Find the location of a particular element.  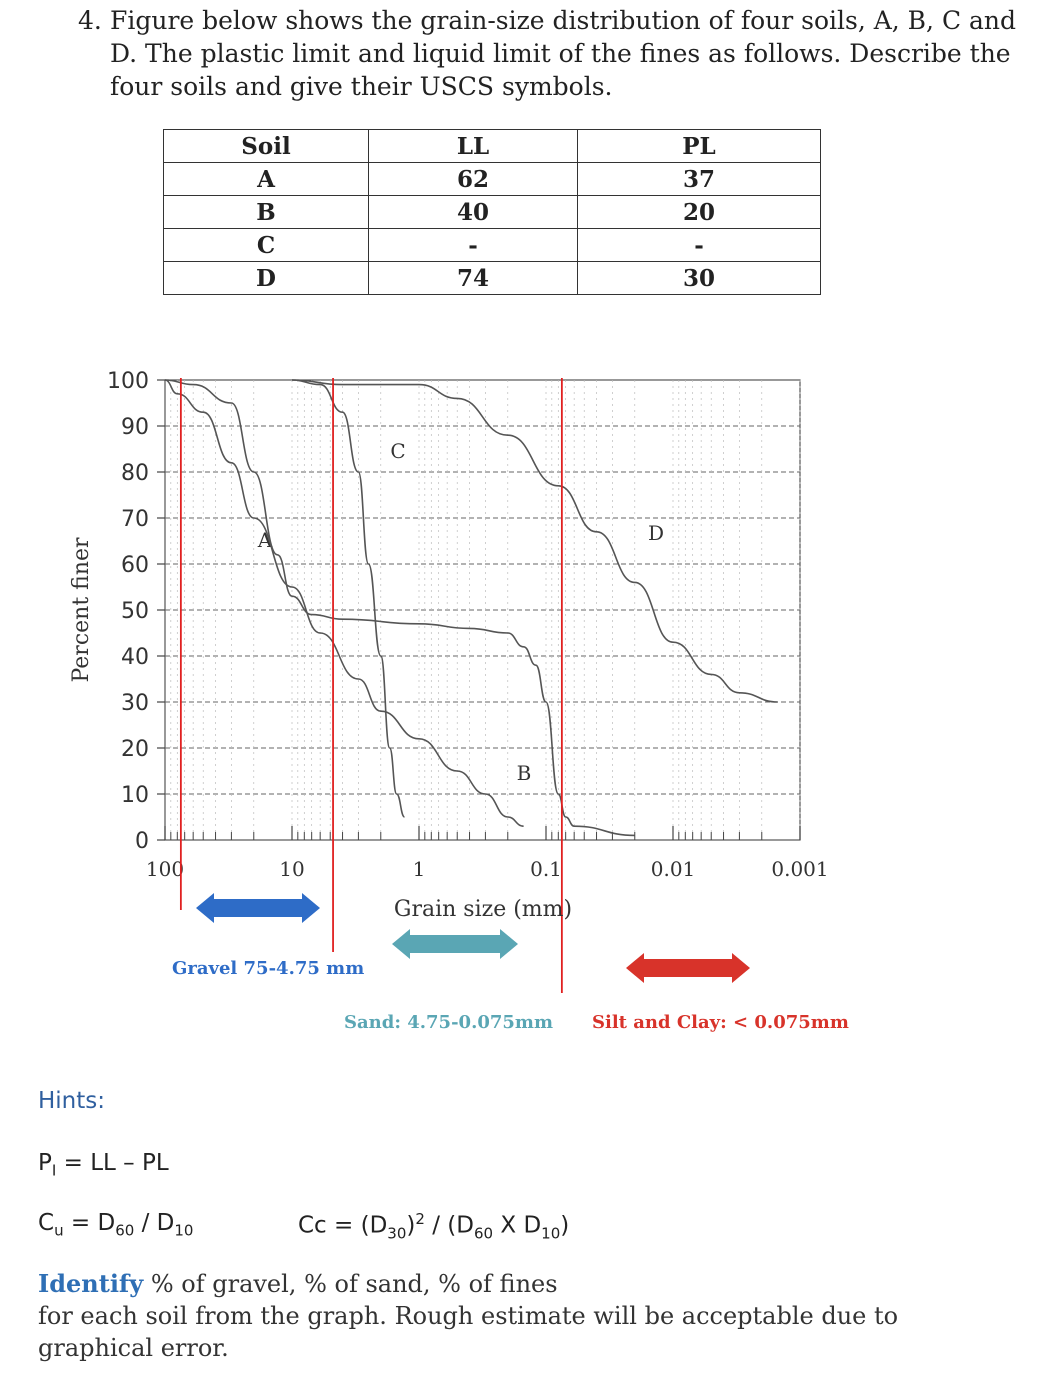

fines-range-arrow is located at coordinates (688, 968).